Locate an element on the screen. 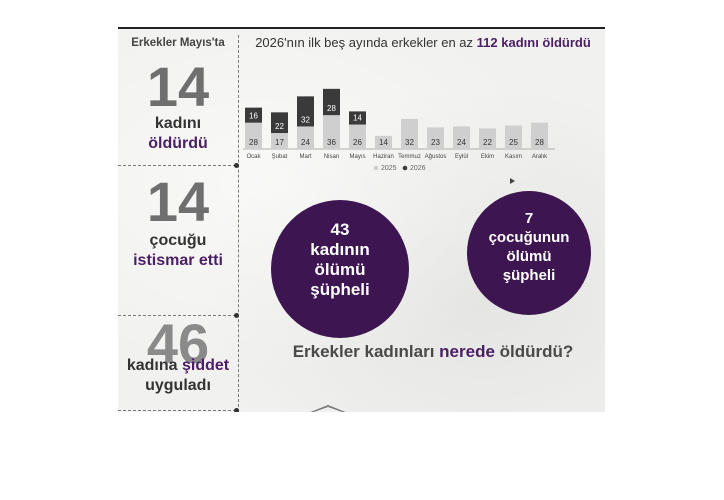 Image resolution: width=724 pixels, height=500 pixels. month-label-8: Eylül is located at coordinates (461, 157).